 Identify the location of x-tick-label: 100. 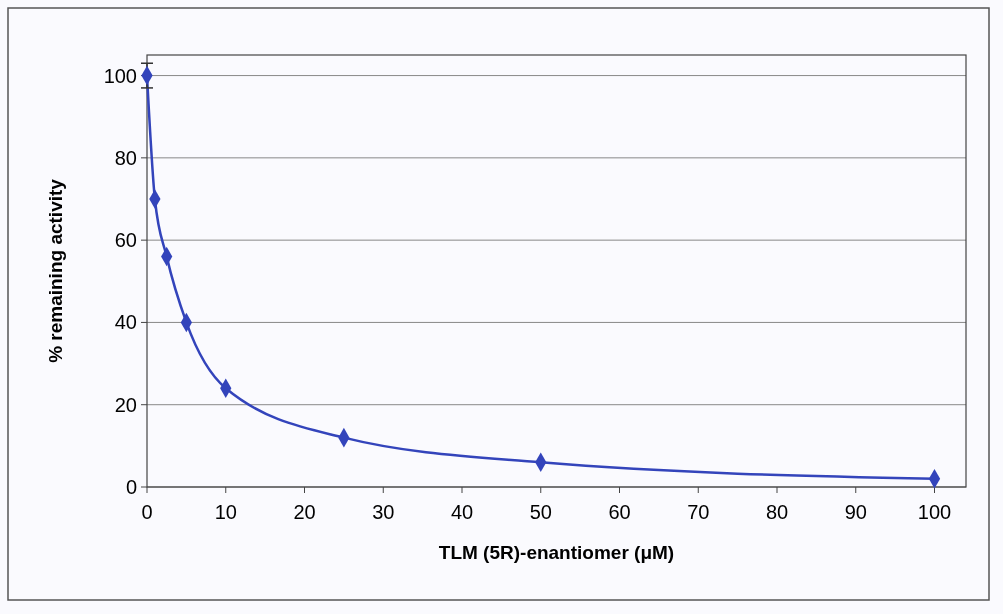
(934, 512).